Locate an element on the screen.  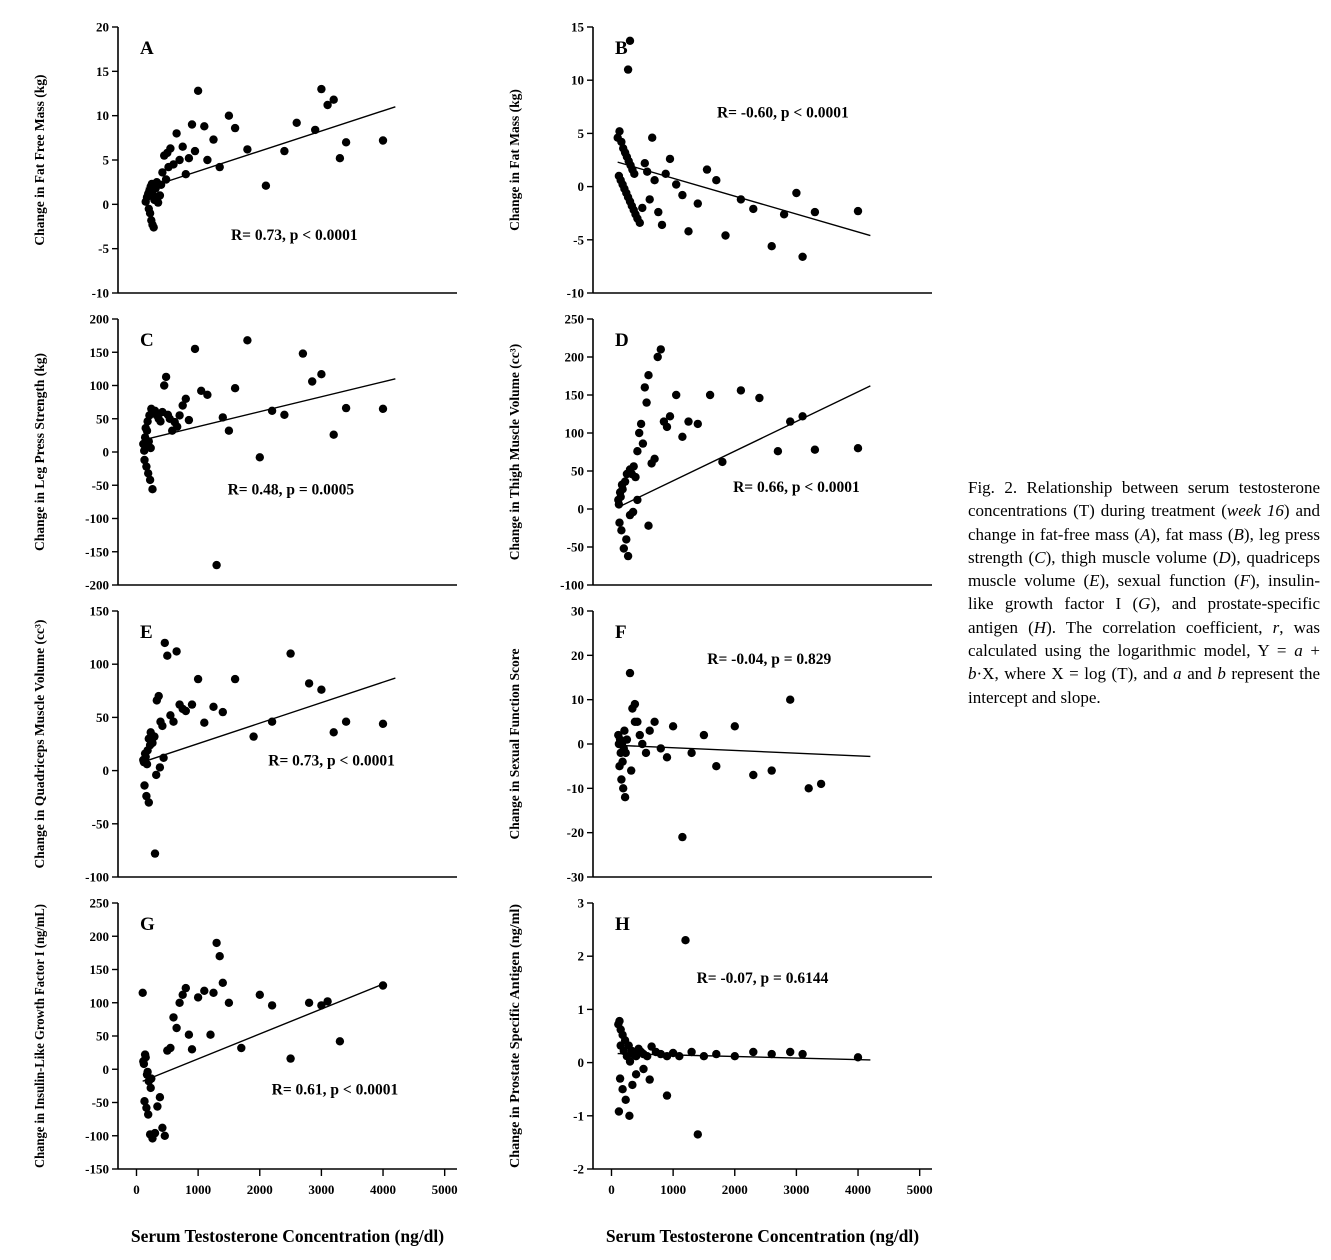
caption-segment: H is located at coordinates (1040, 627).